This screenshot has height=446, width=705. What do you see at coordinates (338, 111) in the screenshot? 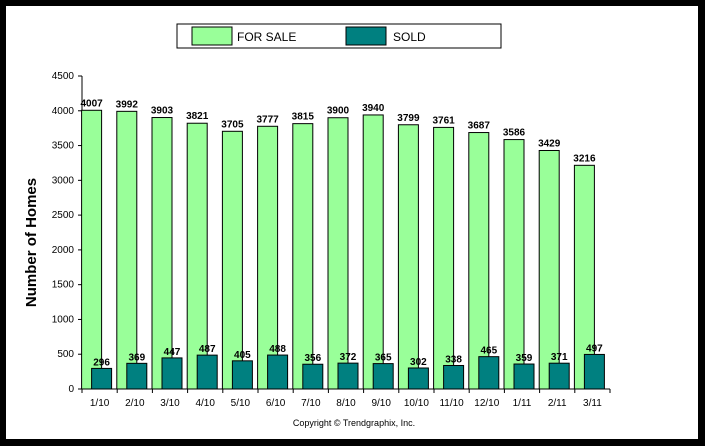
I see `data-label-for-sale: 3900` at bounding box center [338, 111].